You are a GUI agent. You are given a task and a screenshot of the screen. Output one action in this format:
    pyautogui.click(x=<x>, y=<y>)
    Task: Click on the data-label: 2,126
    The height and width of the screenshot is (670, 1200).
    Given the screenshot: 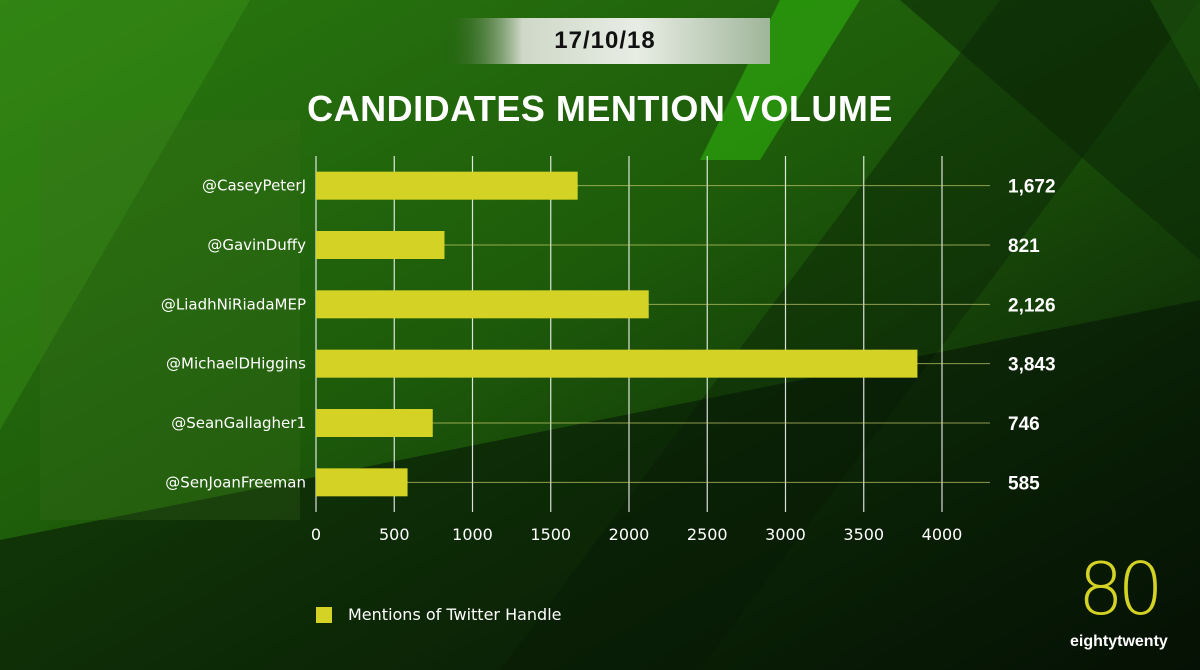 What is the action you would take?
    pyautogui.click(x=1032, y=305)
    